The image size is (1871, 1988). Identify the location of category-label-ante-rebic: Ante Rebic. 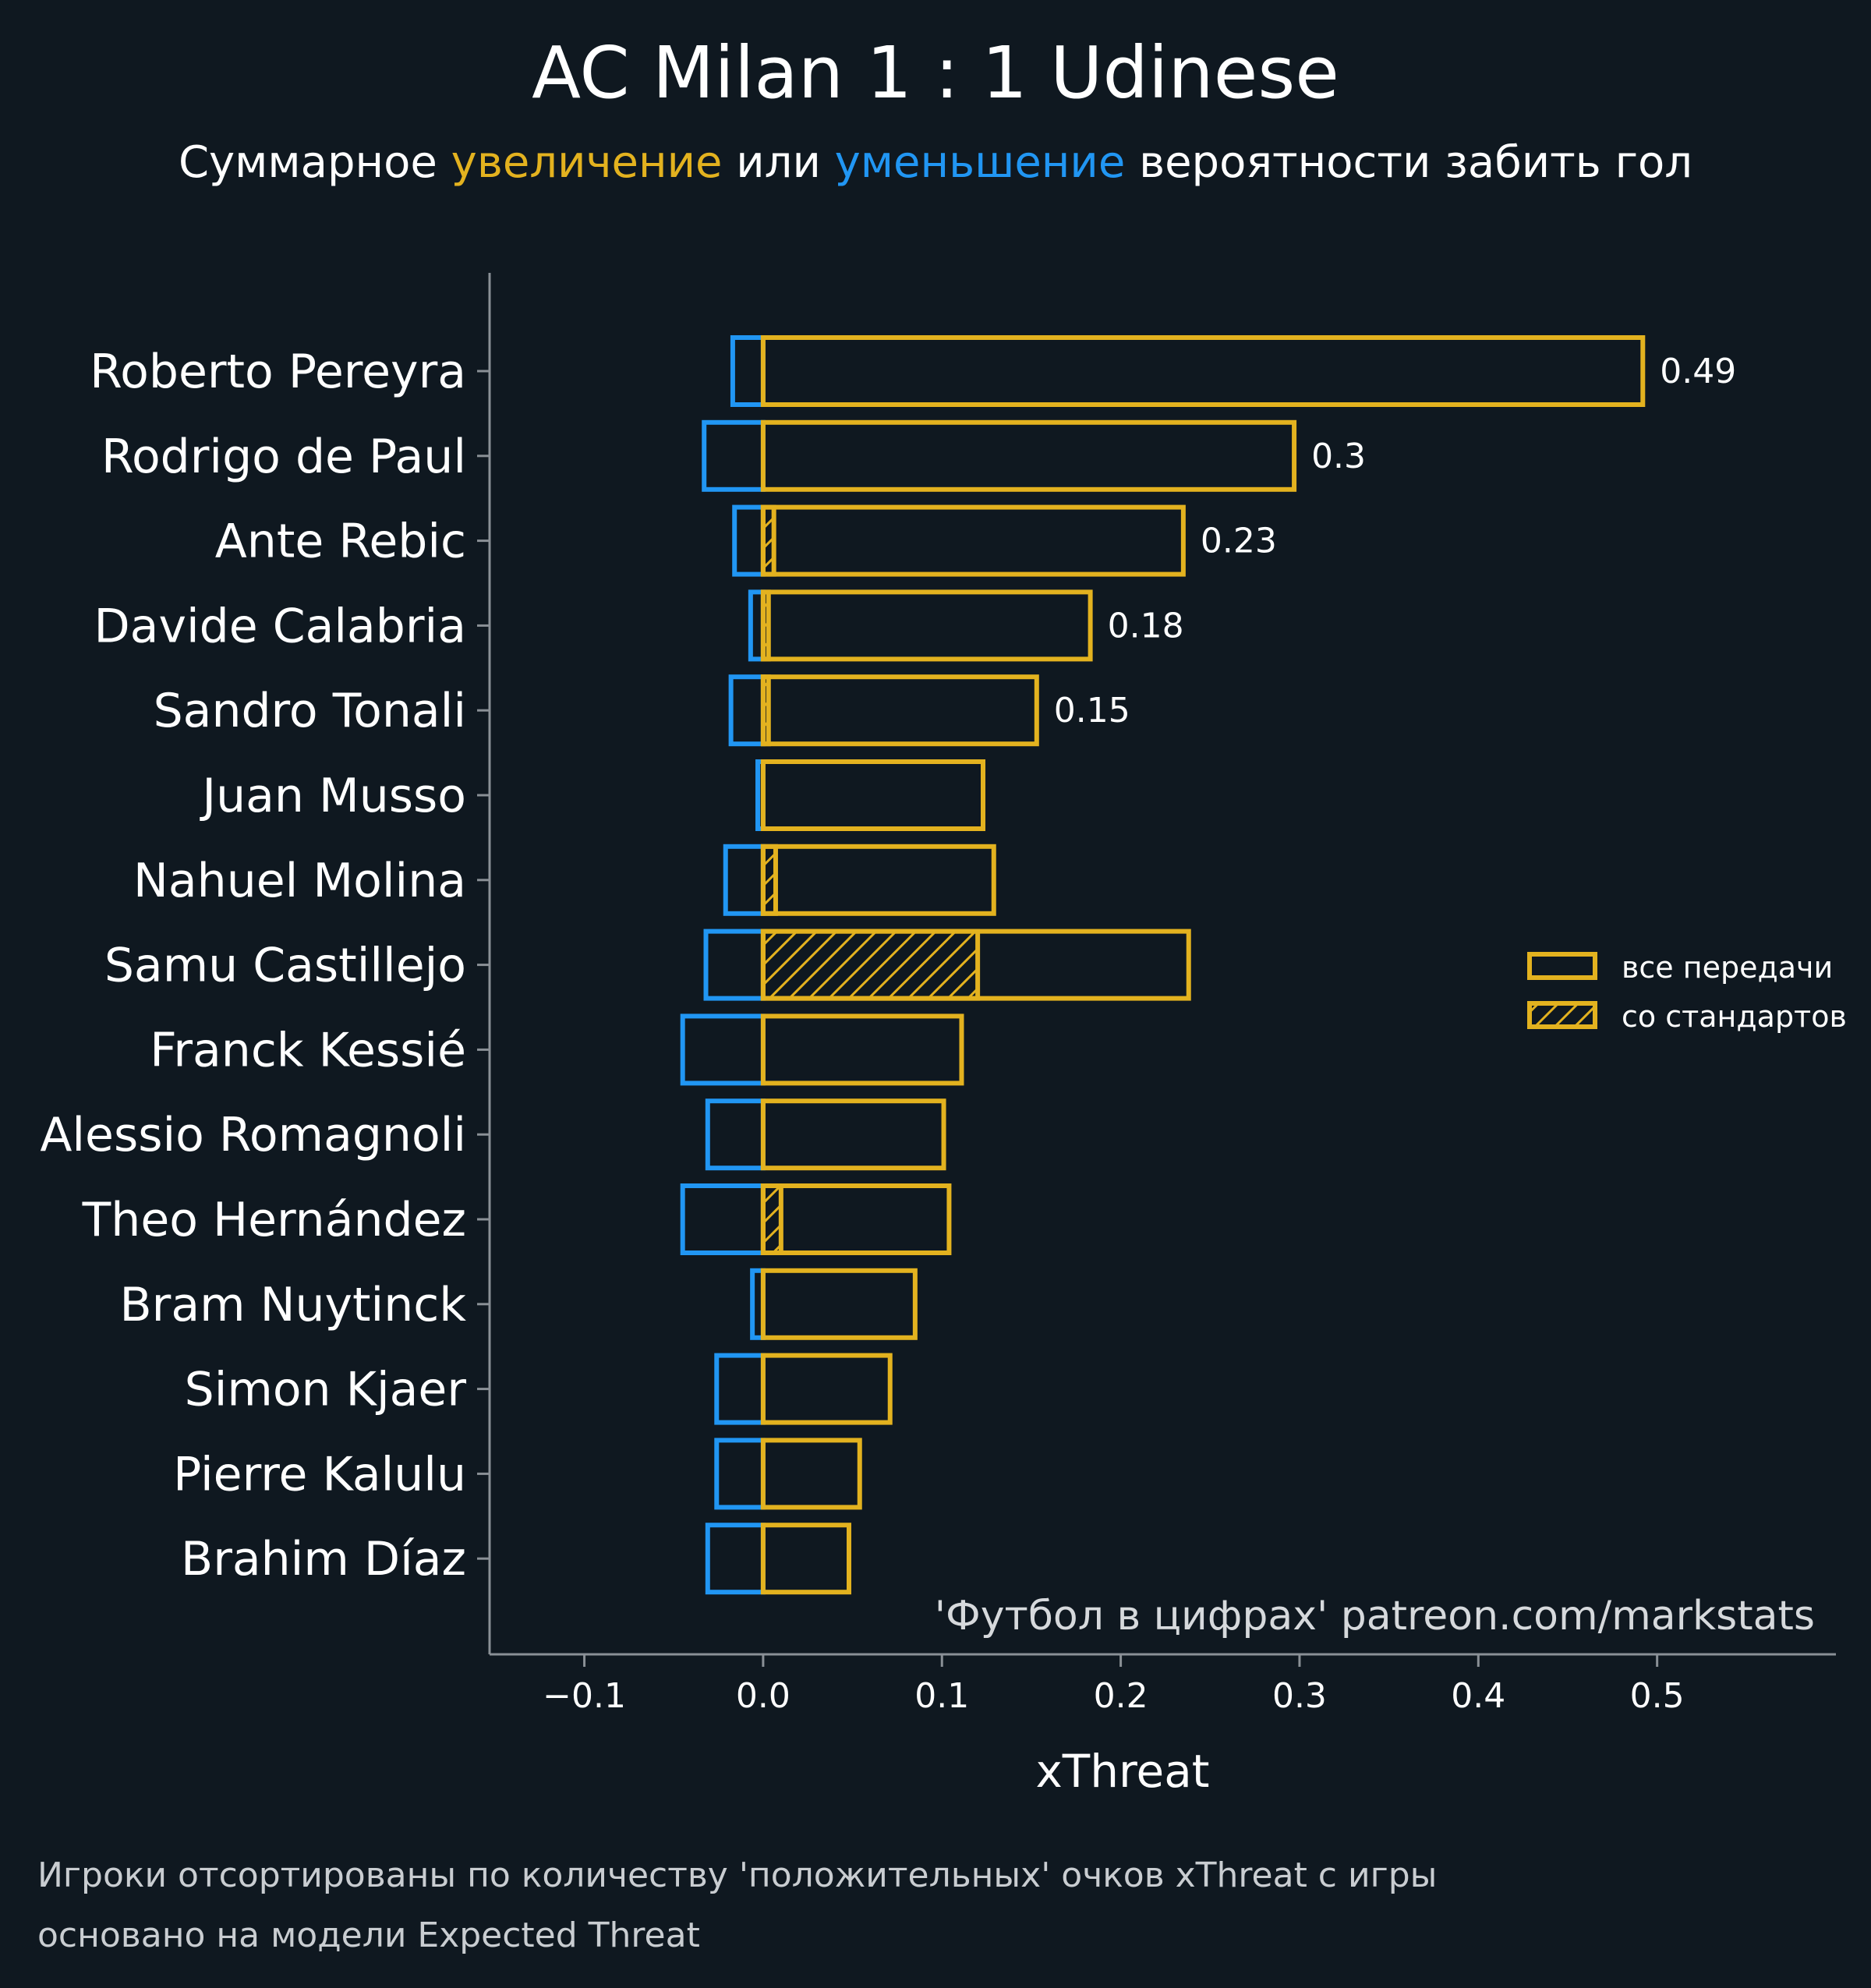
(340, 542).